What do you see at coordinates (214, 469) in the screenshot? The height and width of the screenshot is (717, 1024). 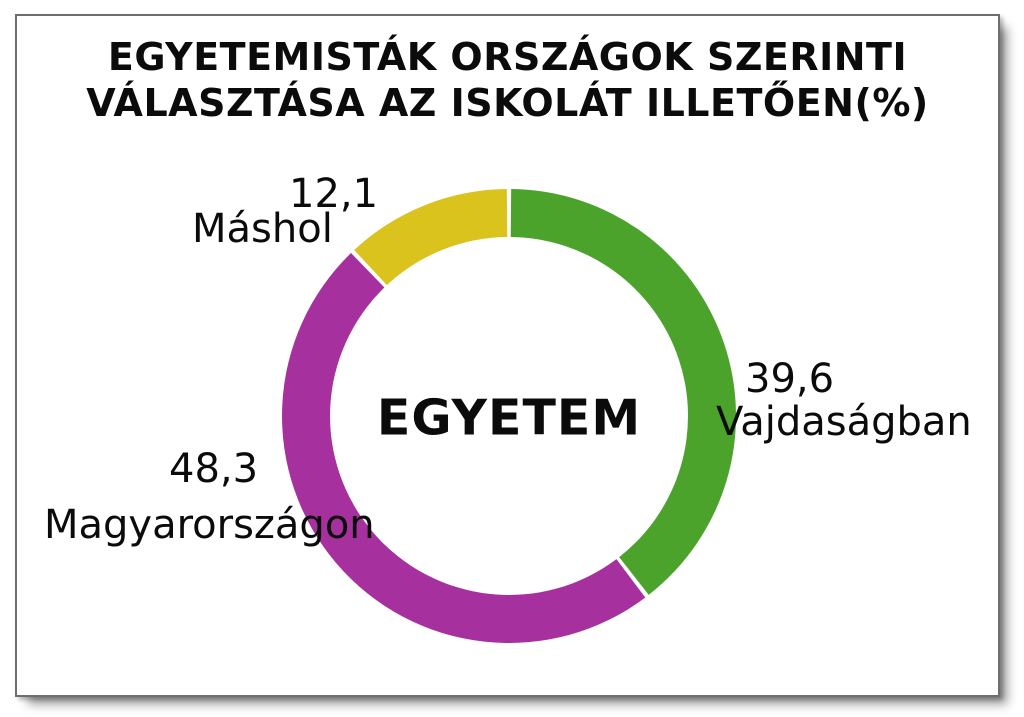 I see `slice-value-magyarorszagon: 48,3` at bounding box center [214, 469].